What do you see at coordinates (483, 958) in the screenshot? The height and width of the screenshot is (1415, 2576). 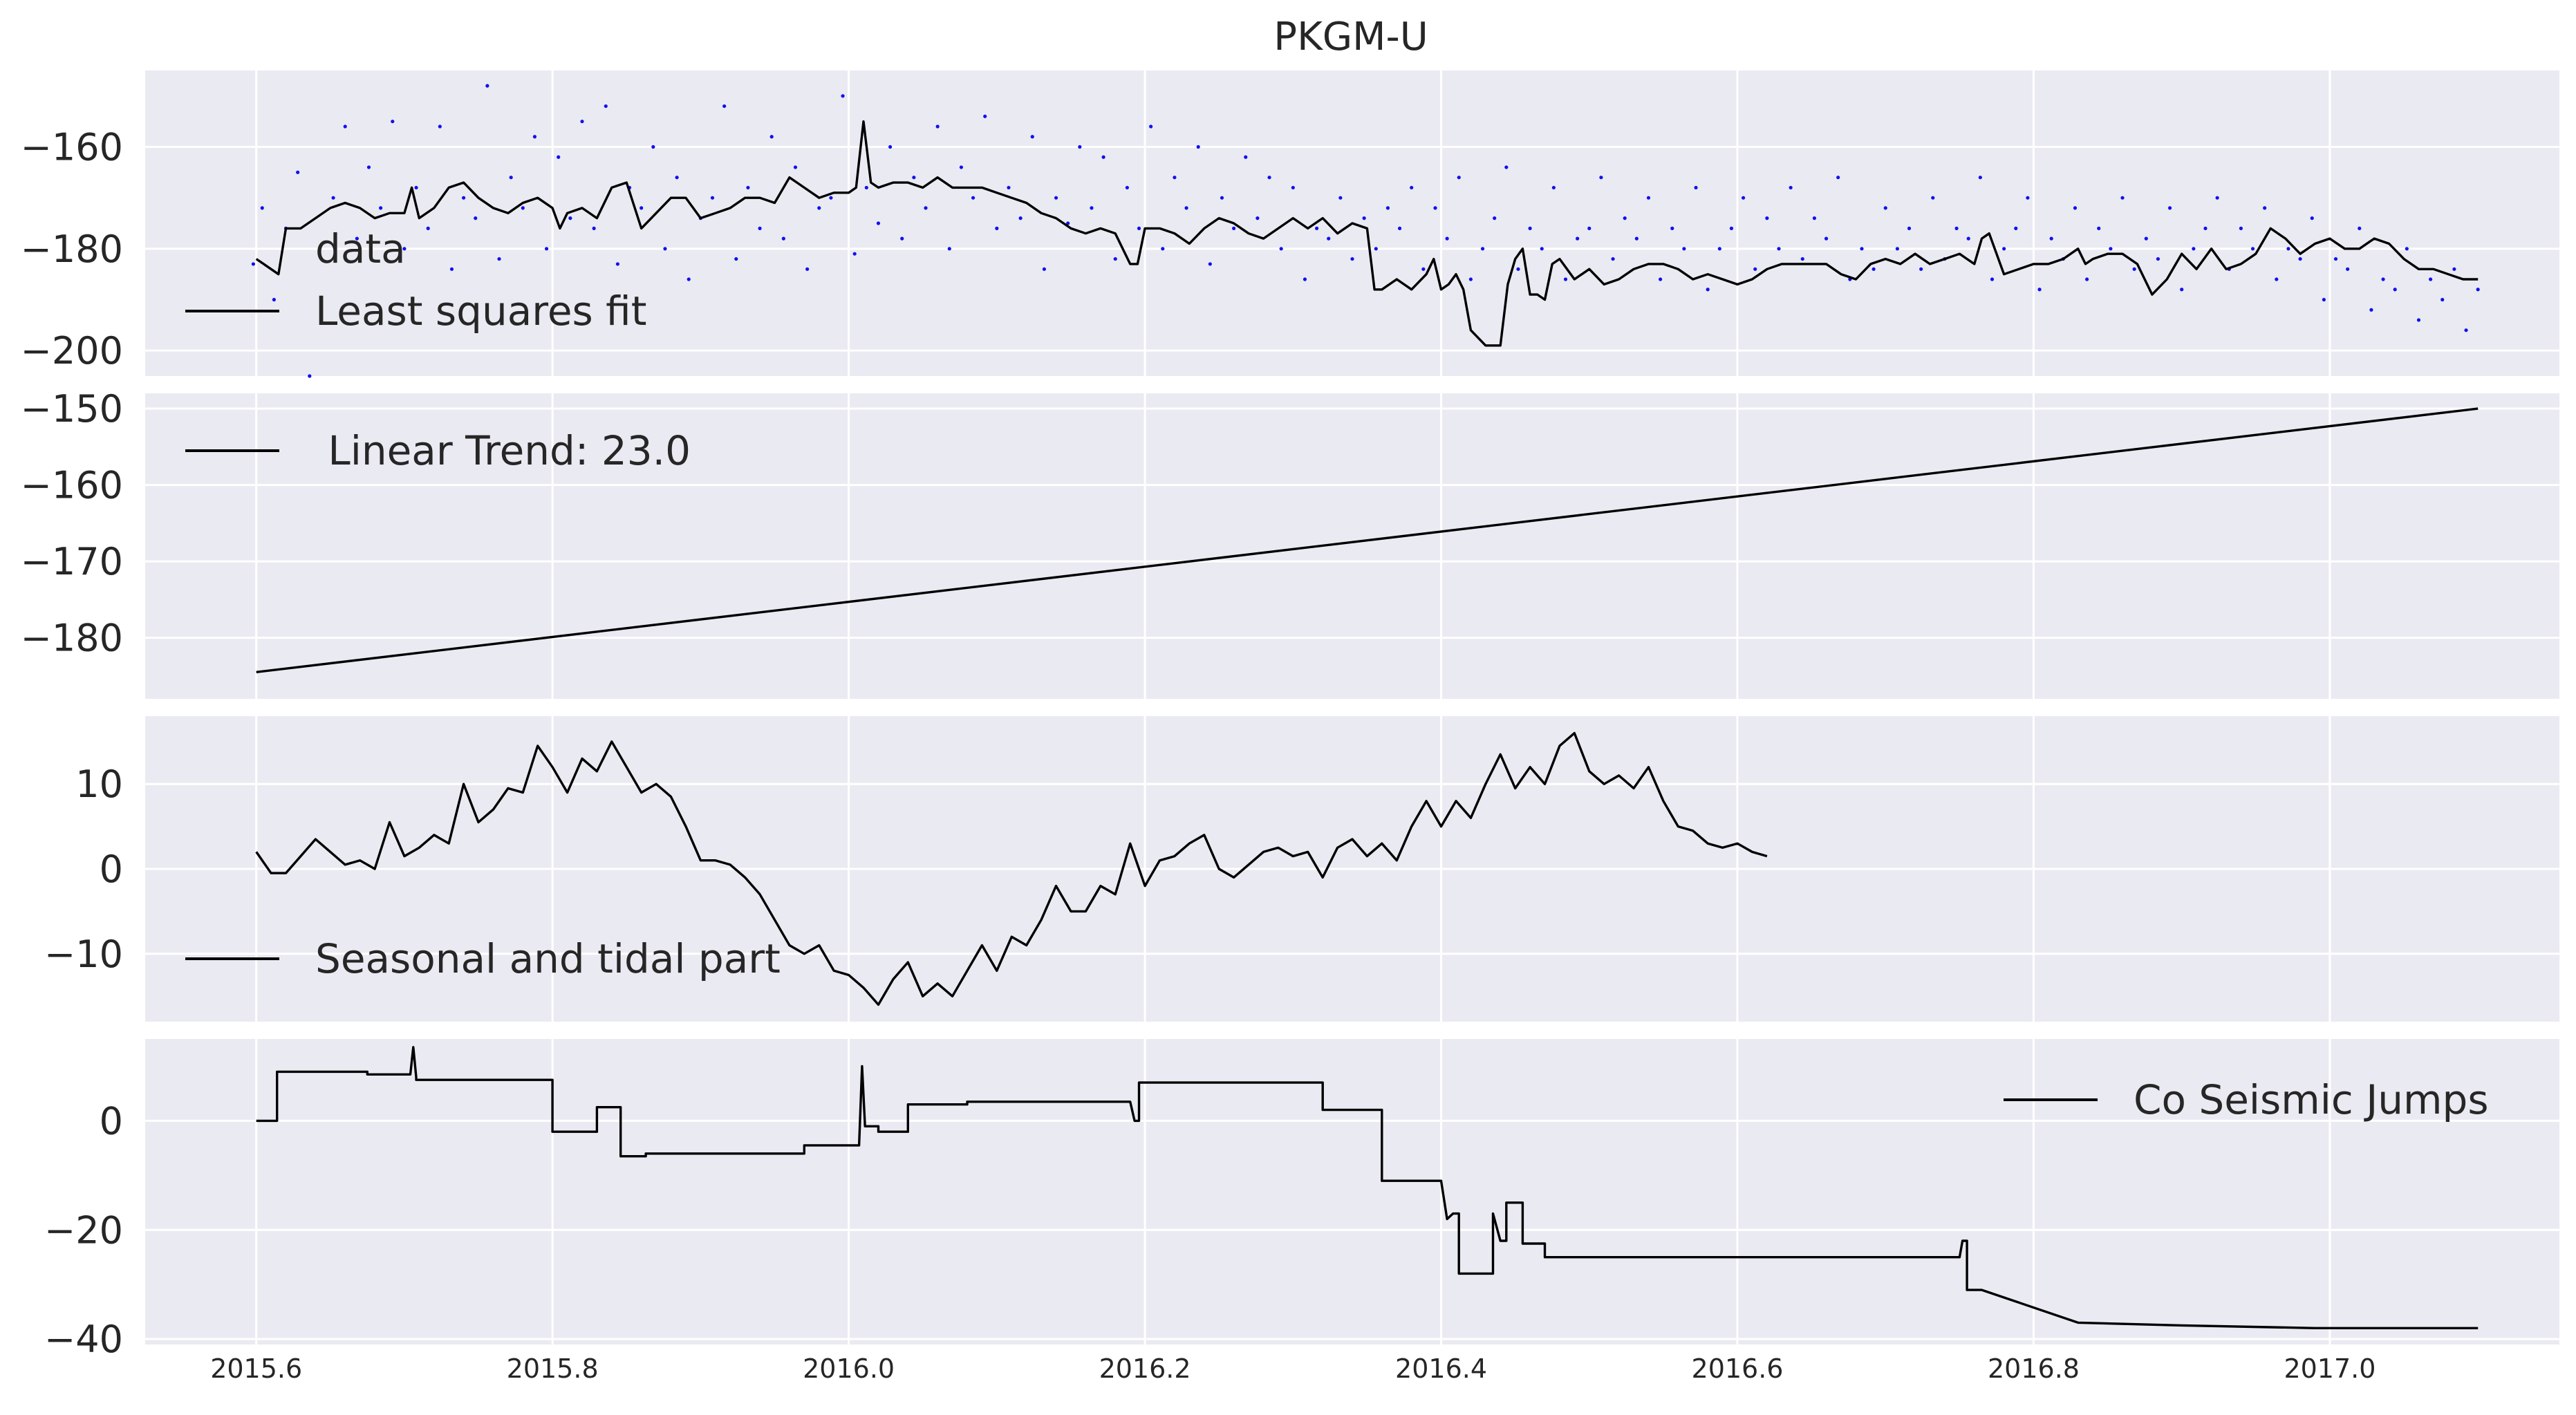 I see `legend-seasonal: Seasonal and tidal part` at bounding box center [483, 958].